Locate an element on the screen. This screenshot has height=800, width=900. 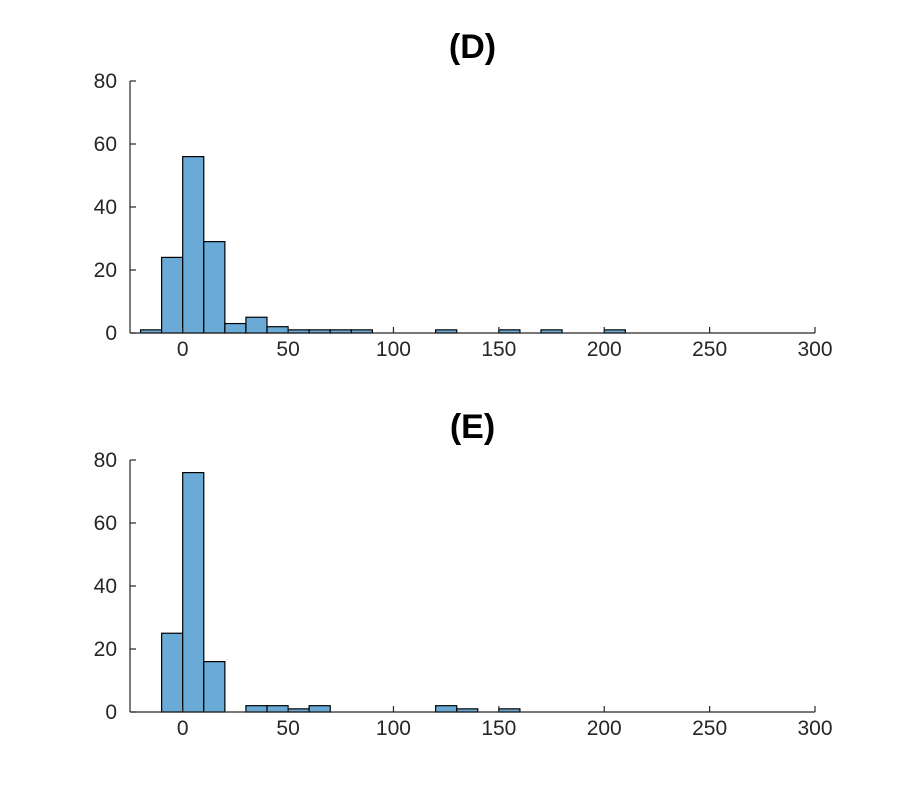
chart-title-d: (D) is located at coordinates (472, 47).